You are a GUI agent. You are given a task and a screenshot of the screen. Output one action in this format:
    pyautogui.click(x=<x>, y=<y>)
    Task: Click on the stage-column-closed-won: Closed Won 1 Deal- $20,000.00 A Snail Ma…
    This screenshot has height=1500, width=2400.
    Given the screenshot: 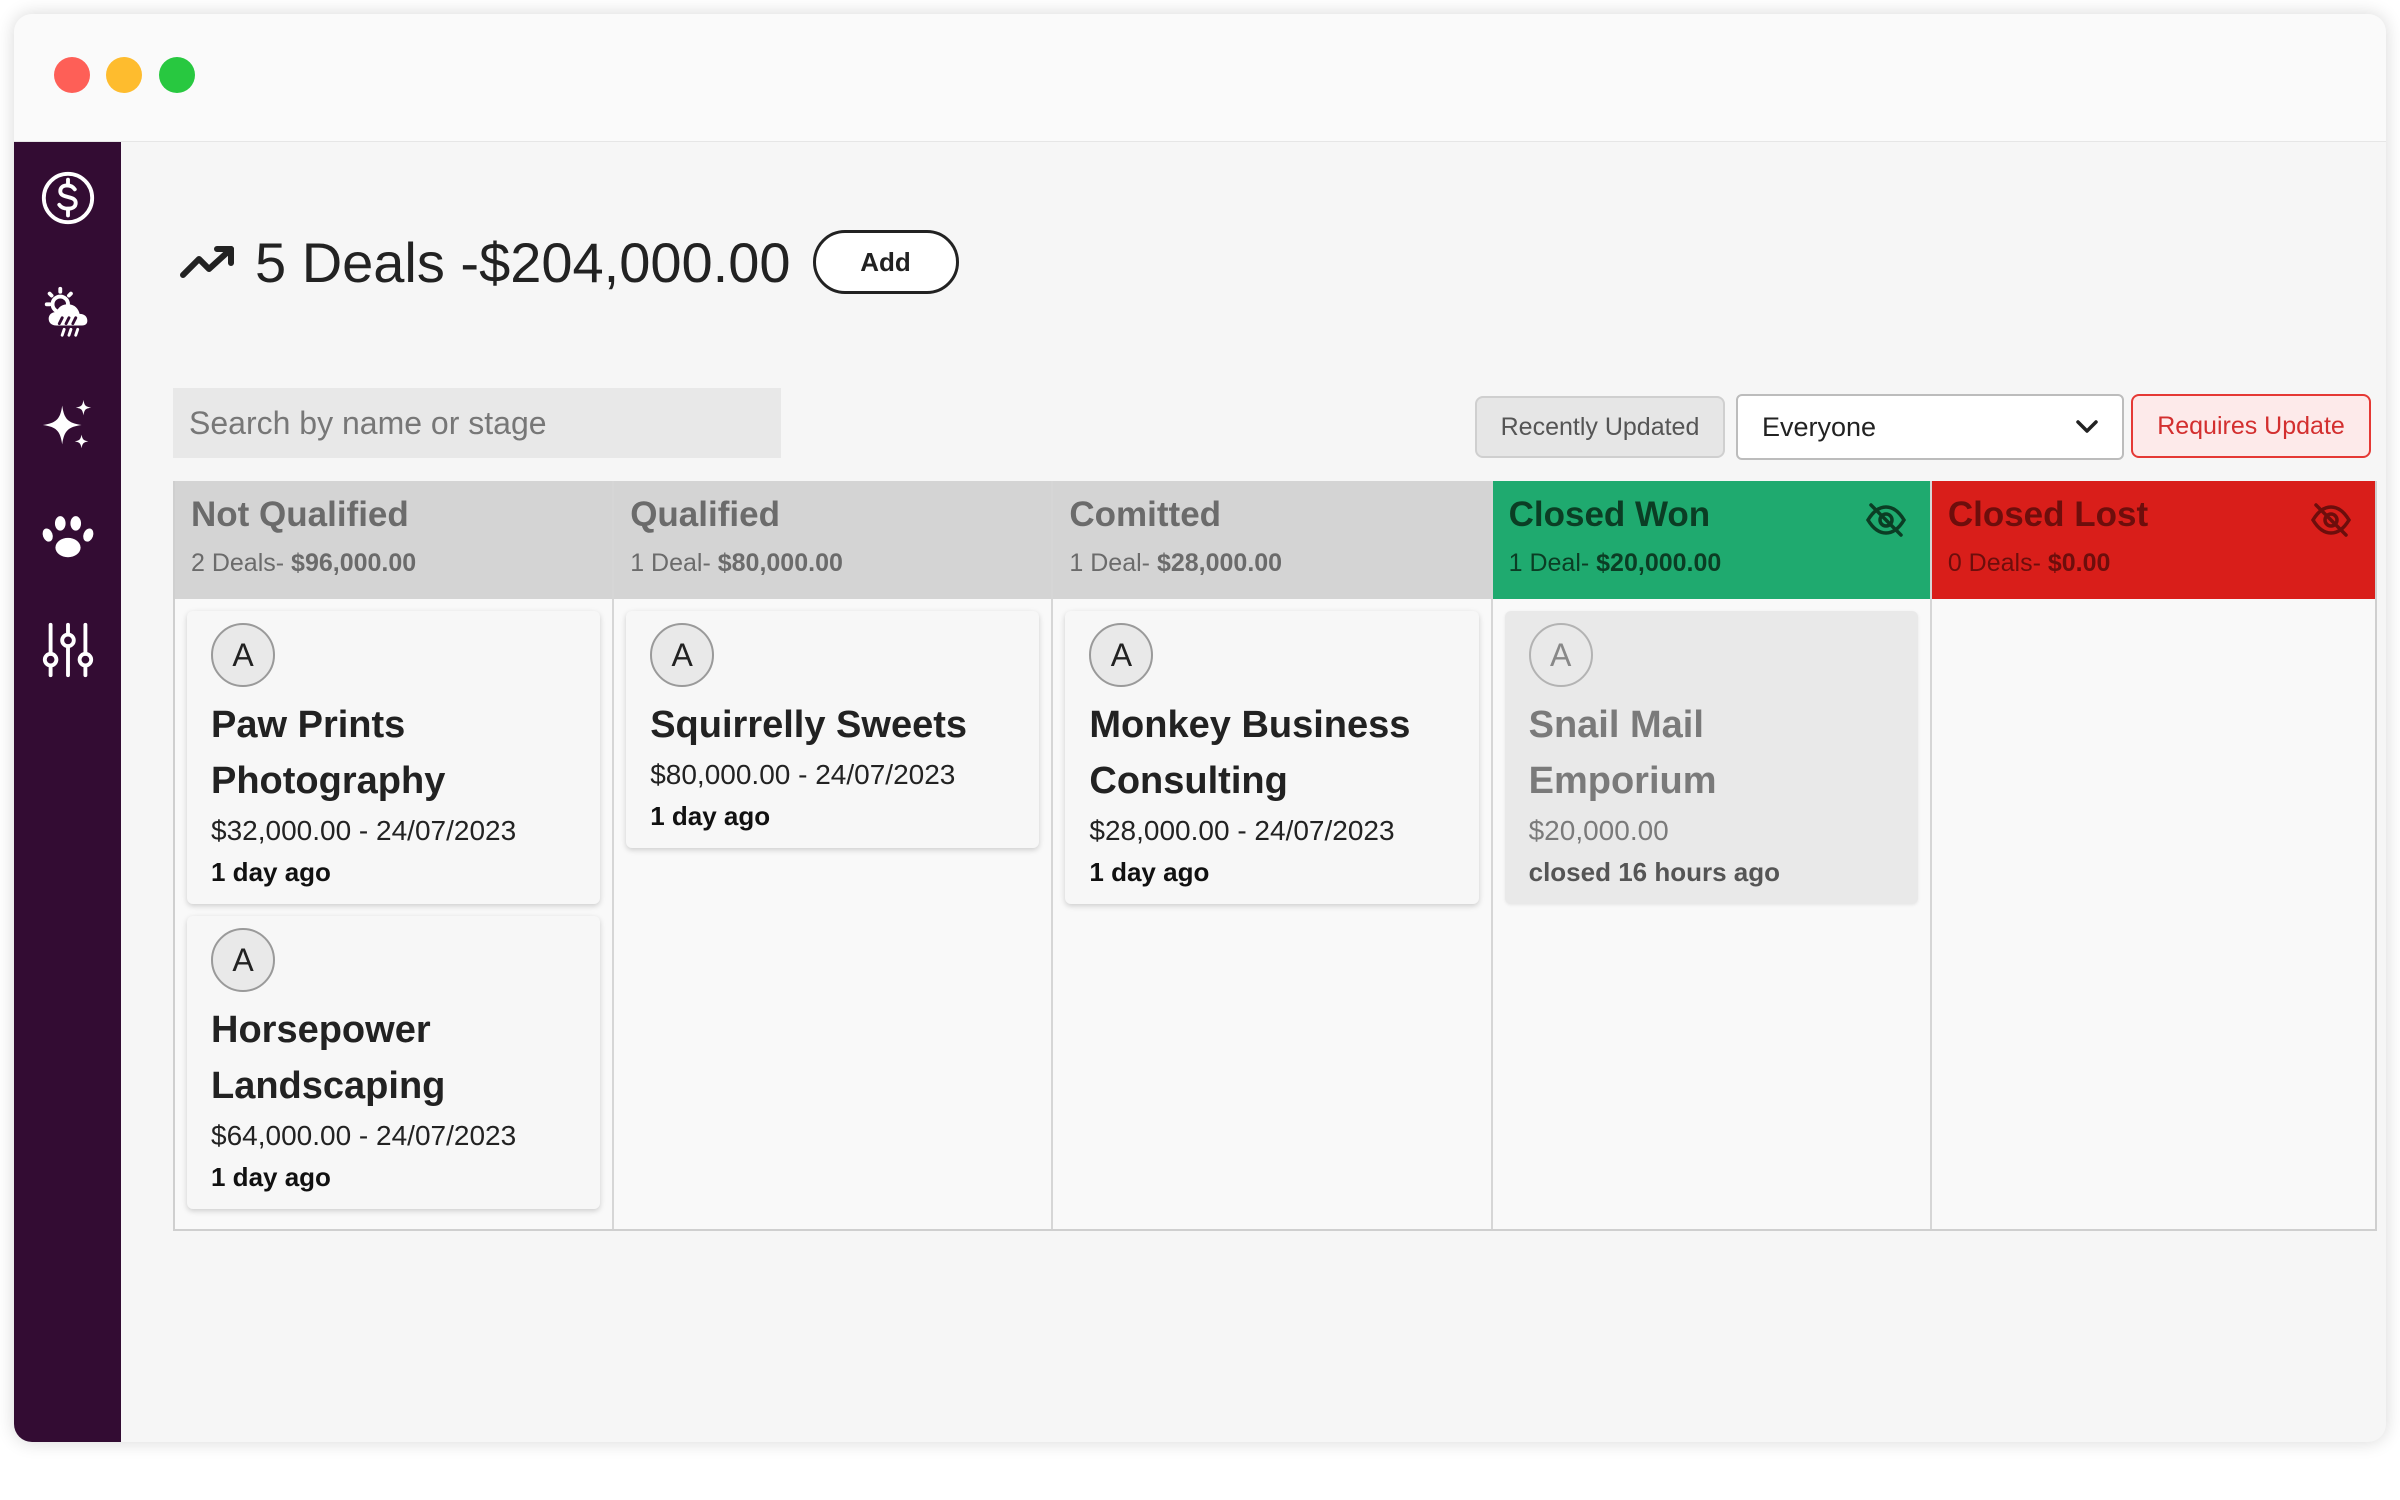 What is the action you would take?
    pyautogui.click(x=1712, y=855)
    